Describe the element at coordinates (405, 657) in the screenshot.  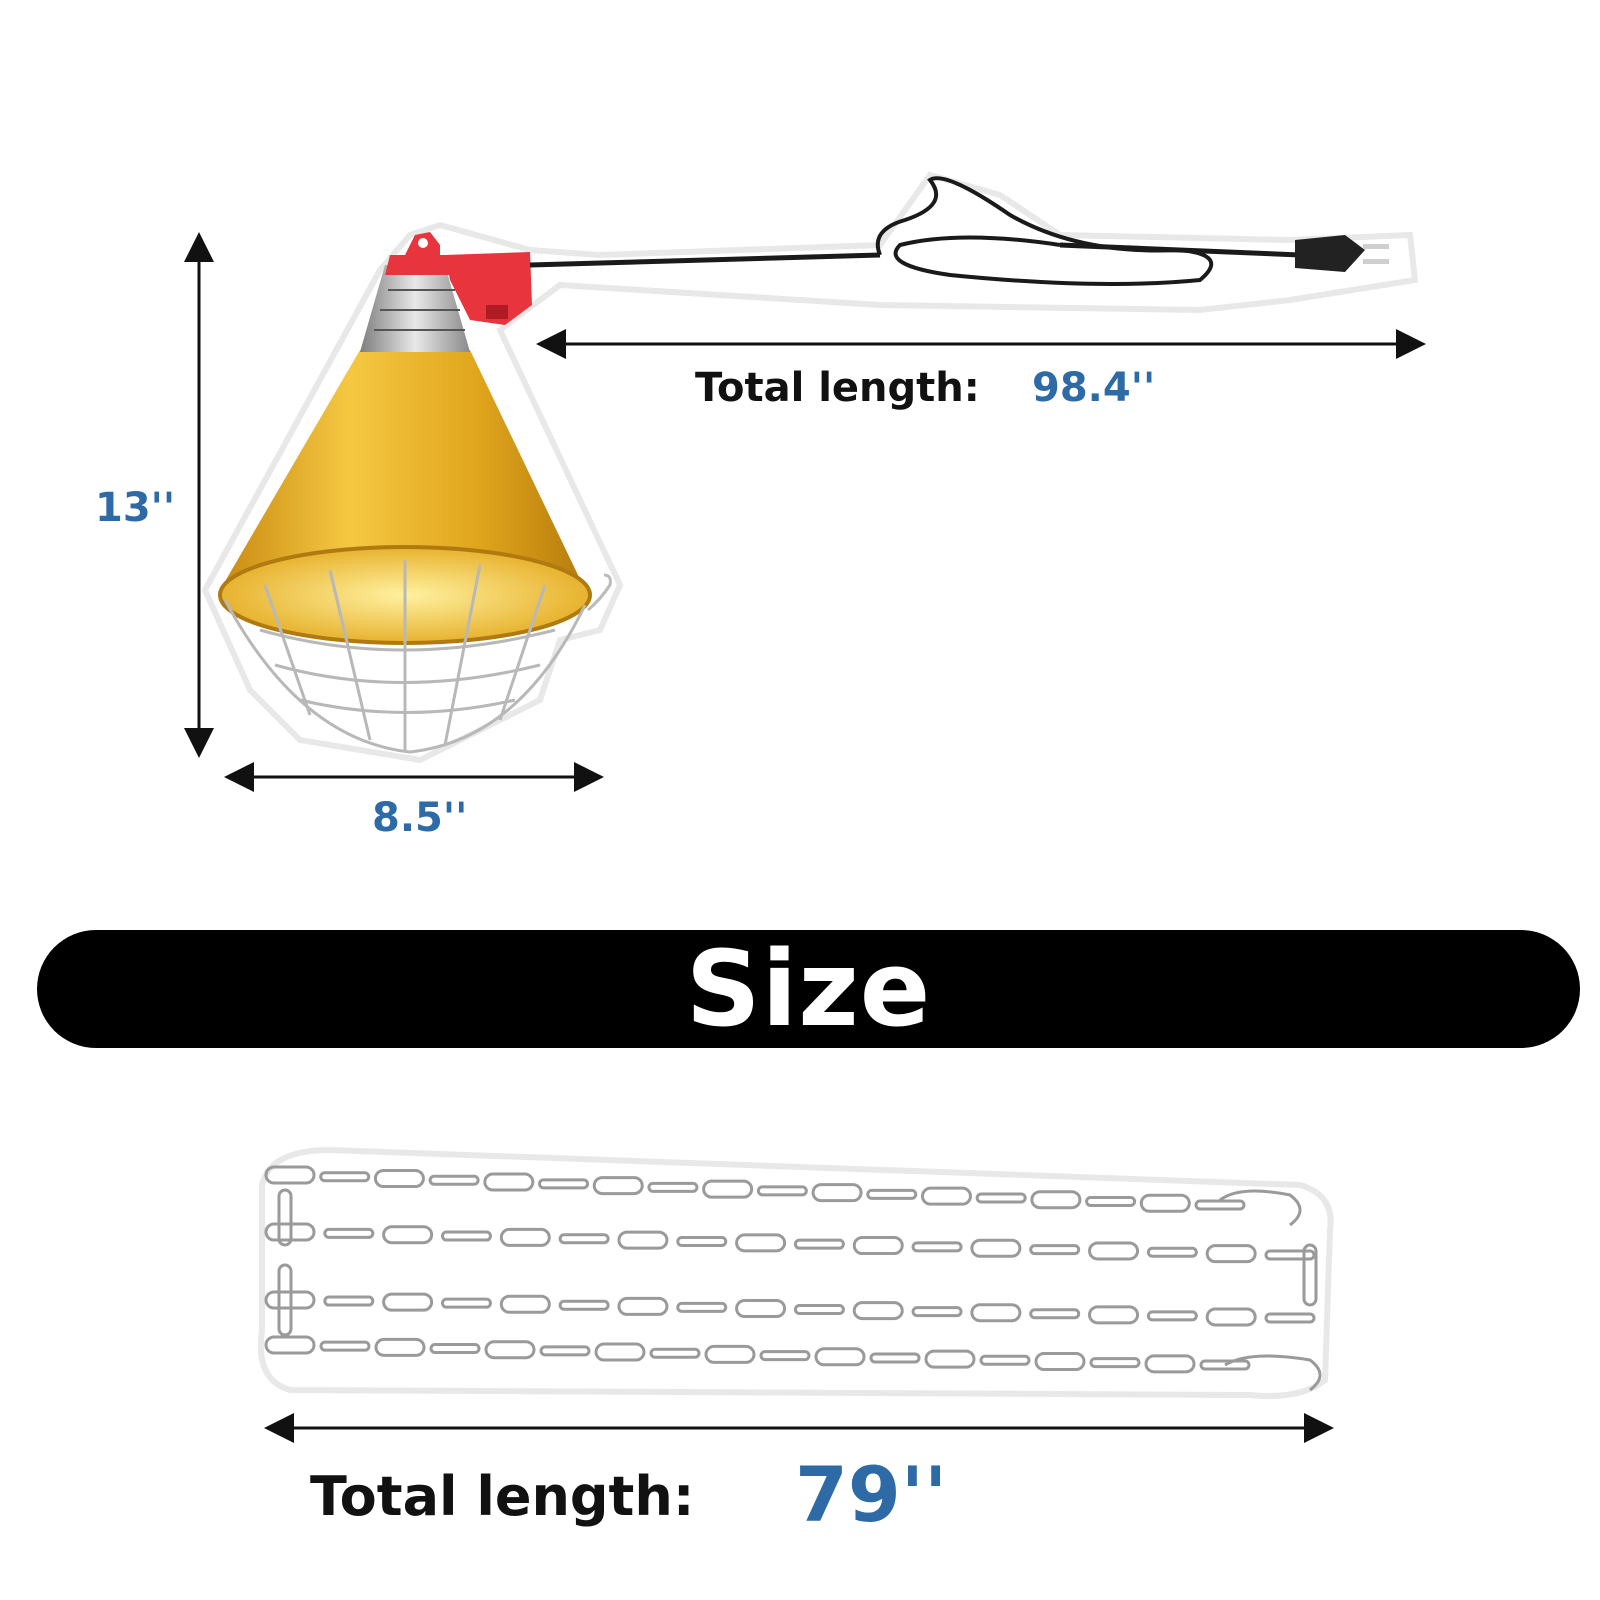
I see `wire-guard` at that location.